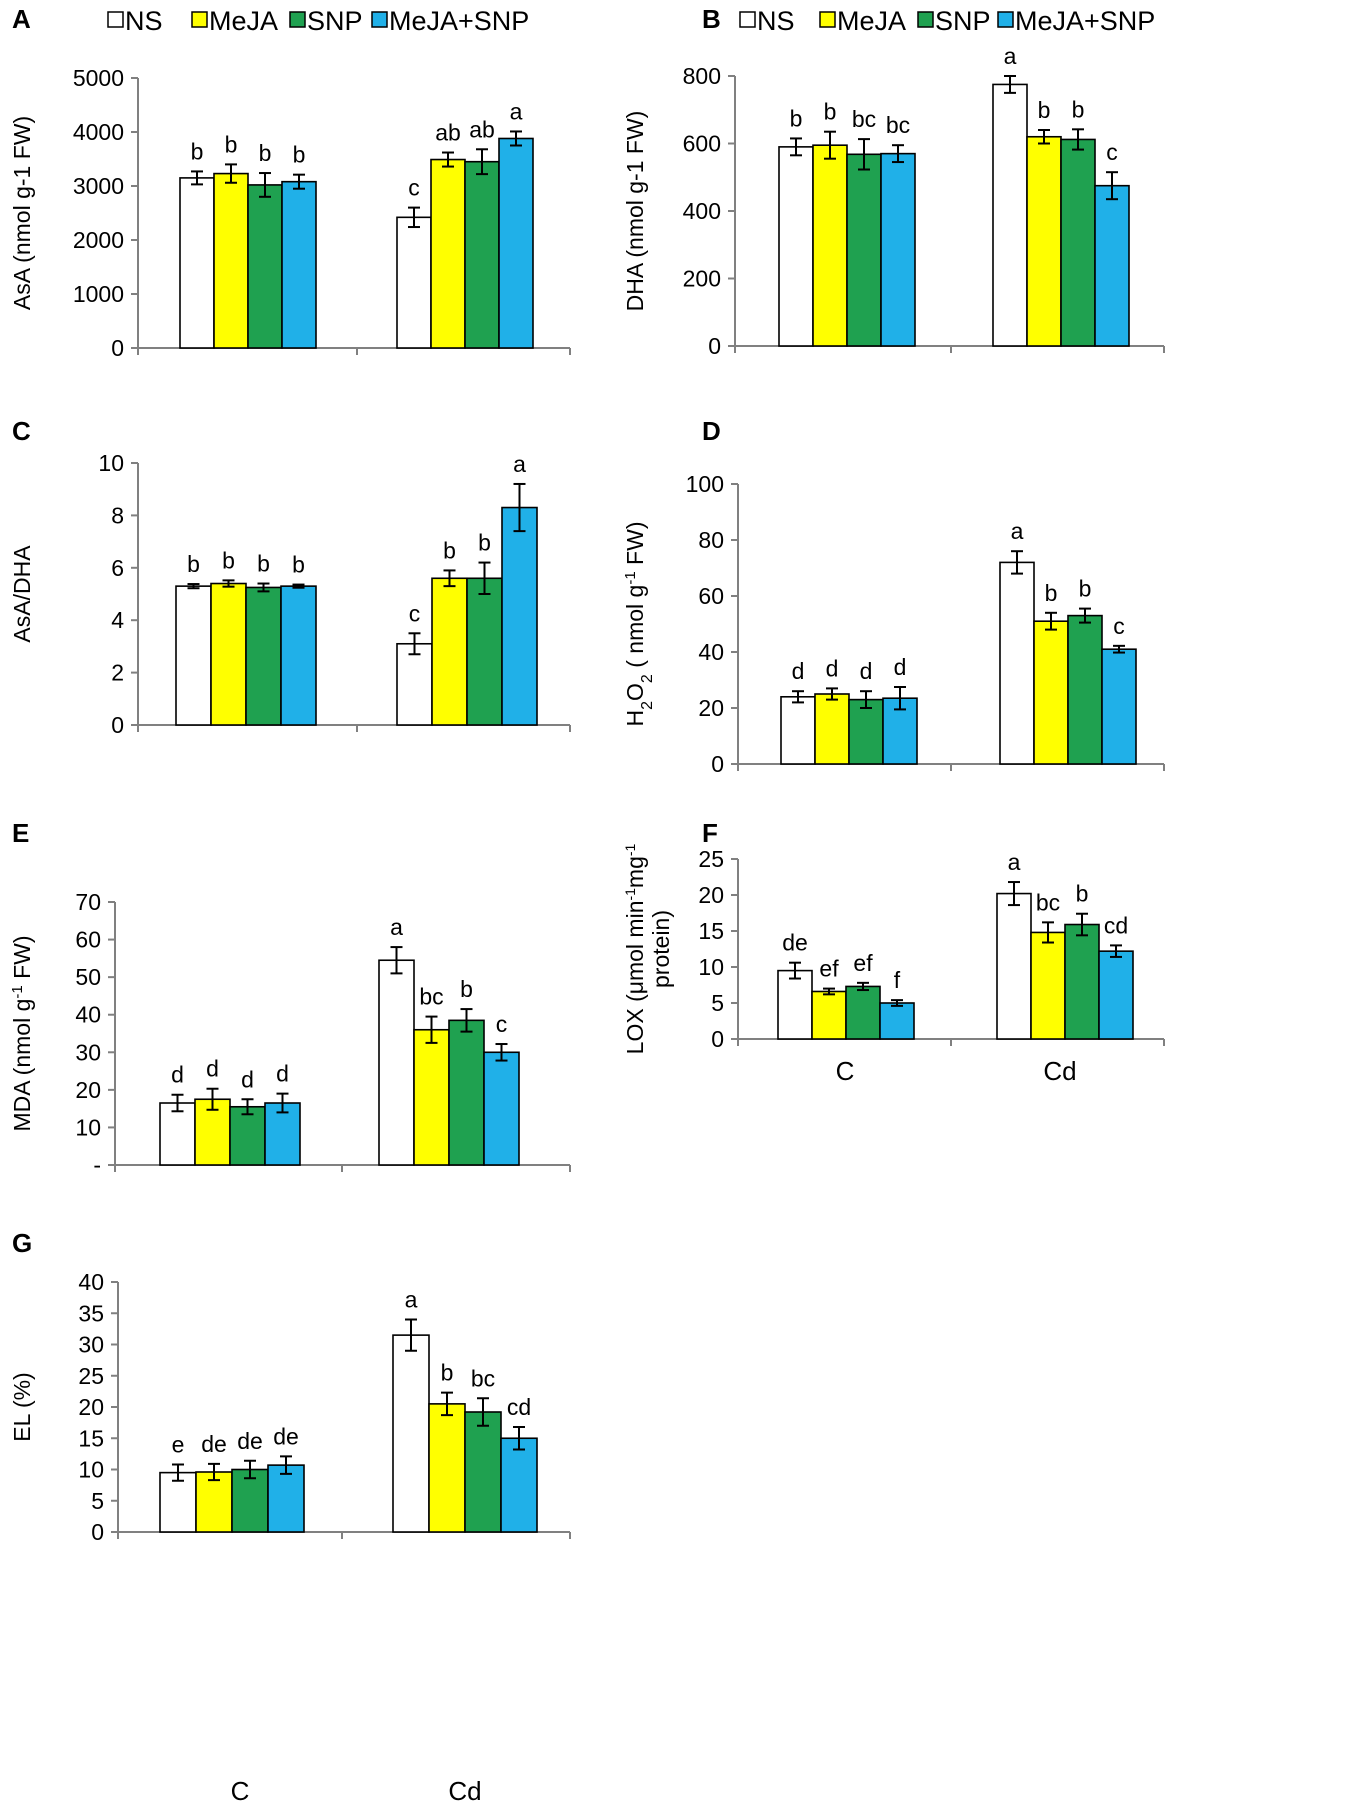 The width and height of the screenshot is (1355, 1812). I want to click on legend-swatch-mejasnp, so click(1005, 19).